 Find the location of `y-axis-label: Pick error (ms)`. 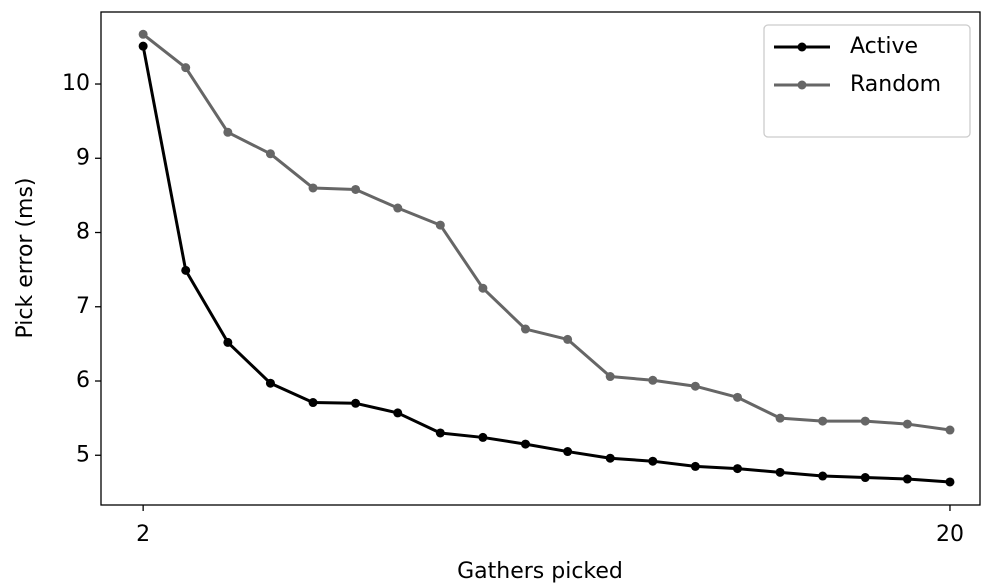

y-axis-label: Pick error (ms) is located at coordinates (25, 257).